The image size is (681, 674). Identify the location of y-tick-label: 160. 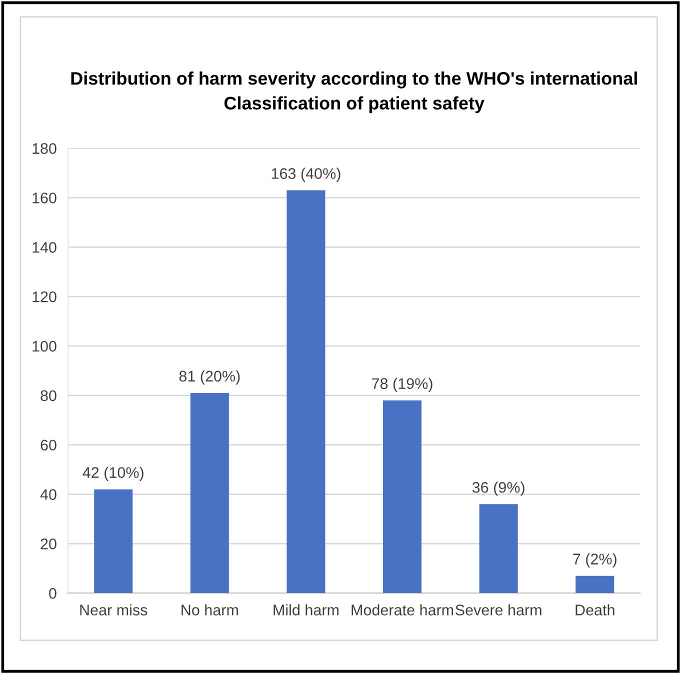
(44, 198).